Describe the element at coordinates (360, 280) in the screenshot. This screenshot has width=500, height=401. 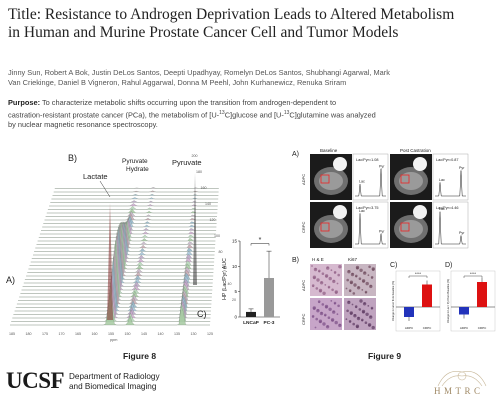
I see `histology-image` at that location.